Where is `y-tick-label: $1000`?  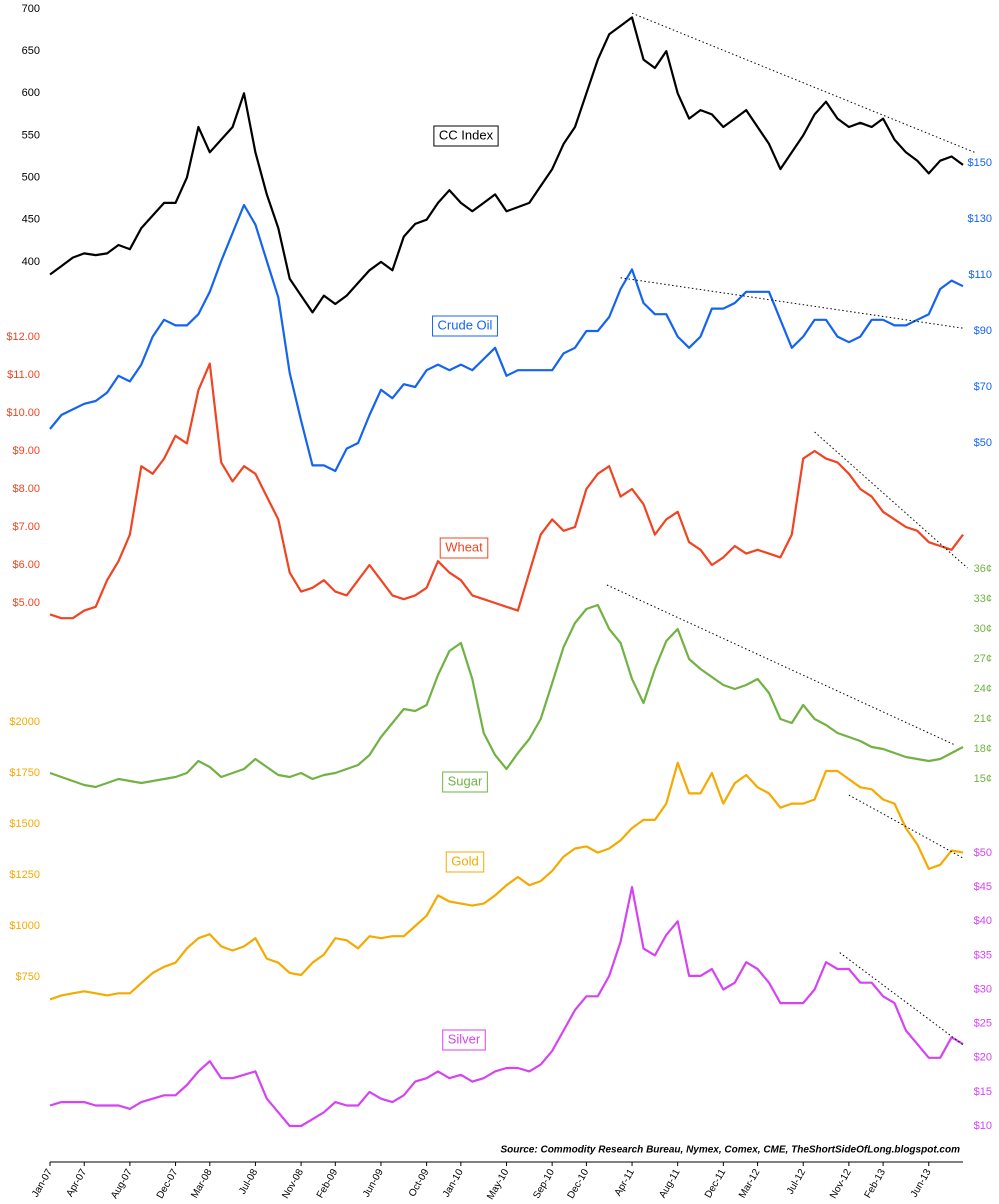
y-tick-label: $1000 is located at coordinates (24, 926).